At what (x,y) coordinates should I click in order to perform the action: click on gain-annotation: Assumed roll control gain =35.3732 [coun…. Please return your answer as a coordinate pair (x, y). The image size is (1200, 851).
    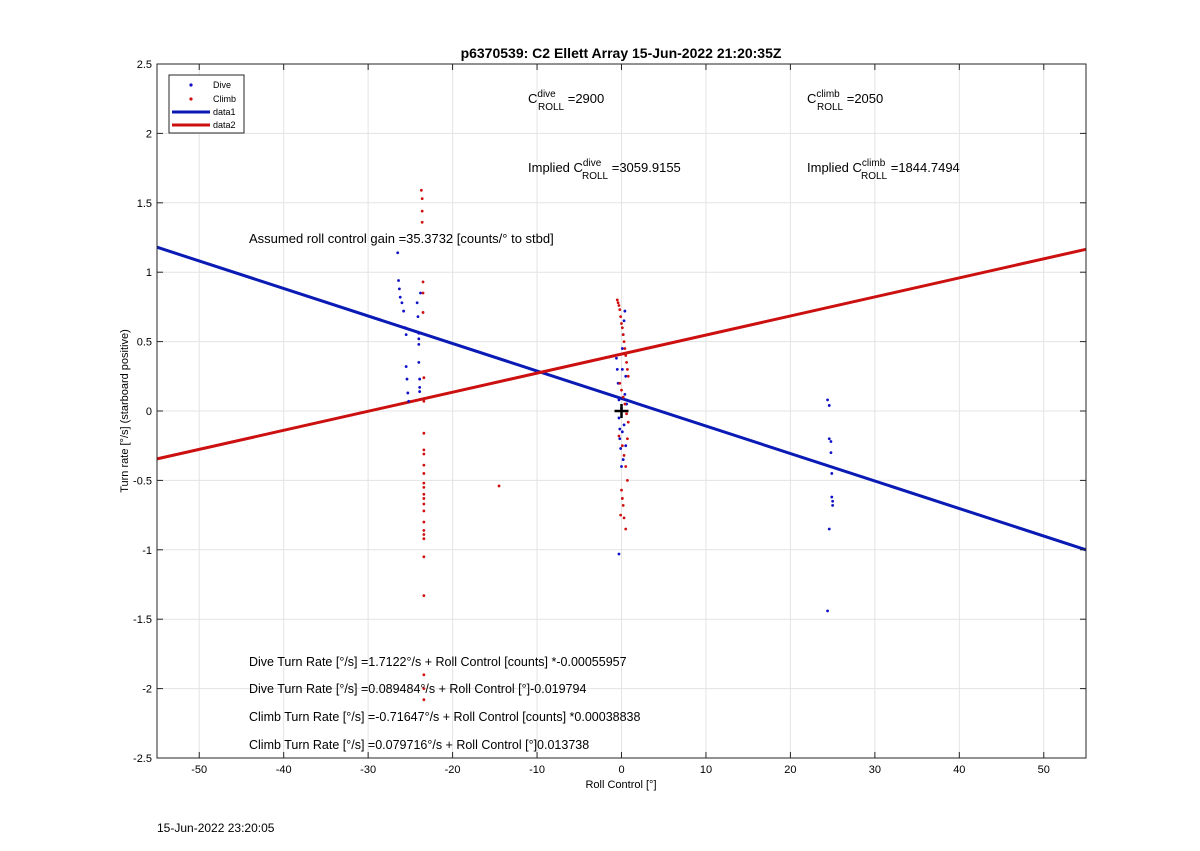
    Looking at the image, I should click on (401, 238).